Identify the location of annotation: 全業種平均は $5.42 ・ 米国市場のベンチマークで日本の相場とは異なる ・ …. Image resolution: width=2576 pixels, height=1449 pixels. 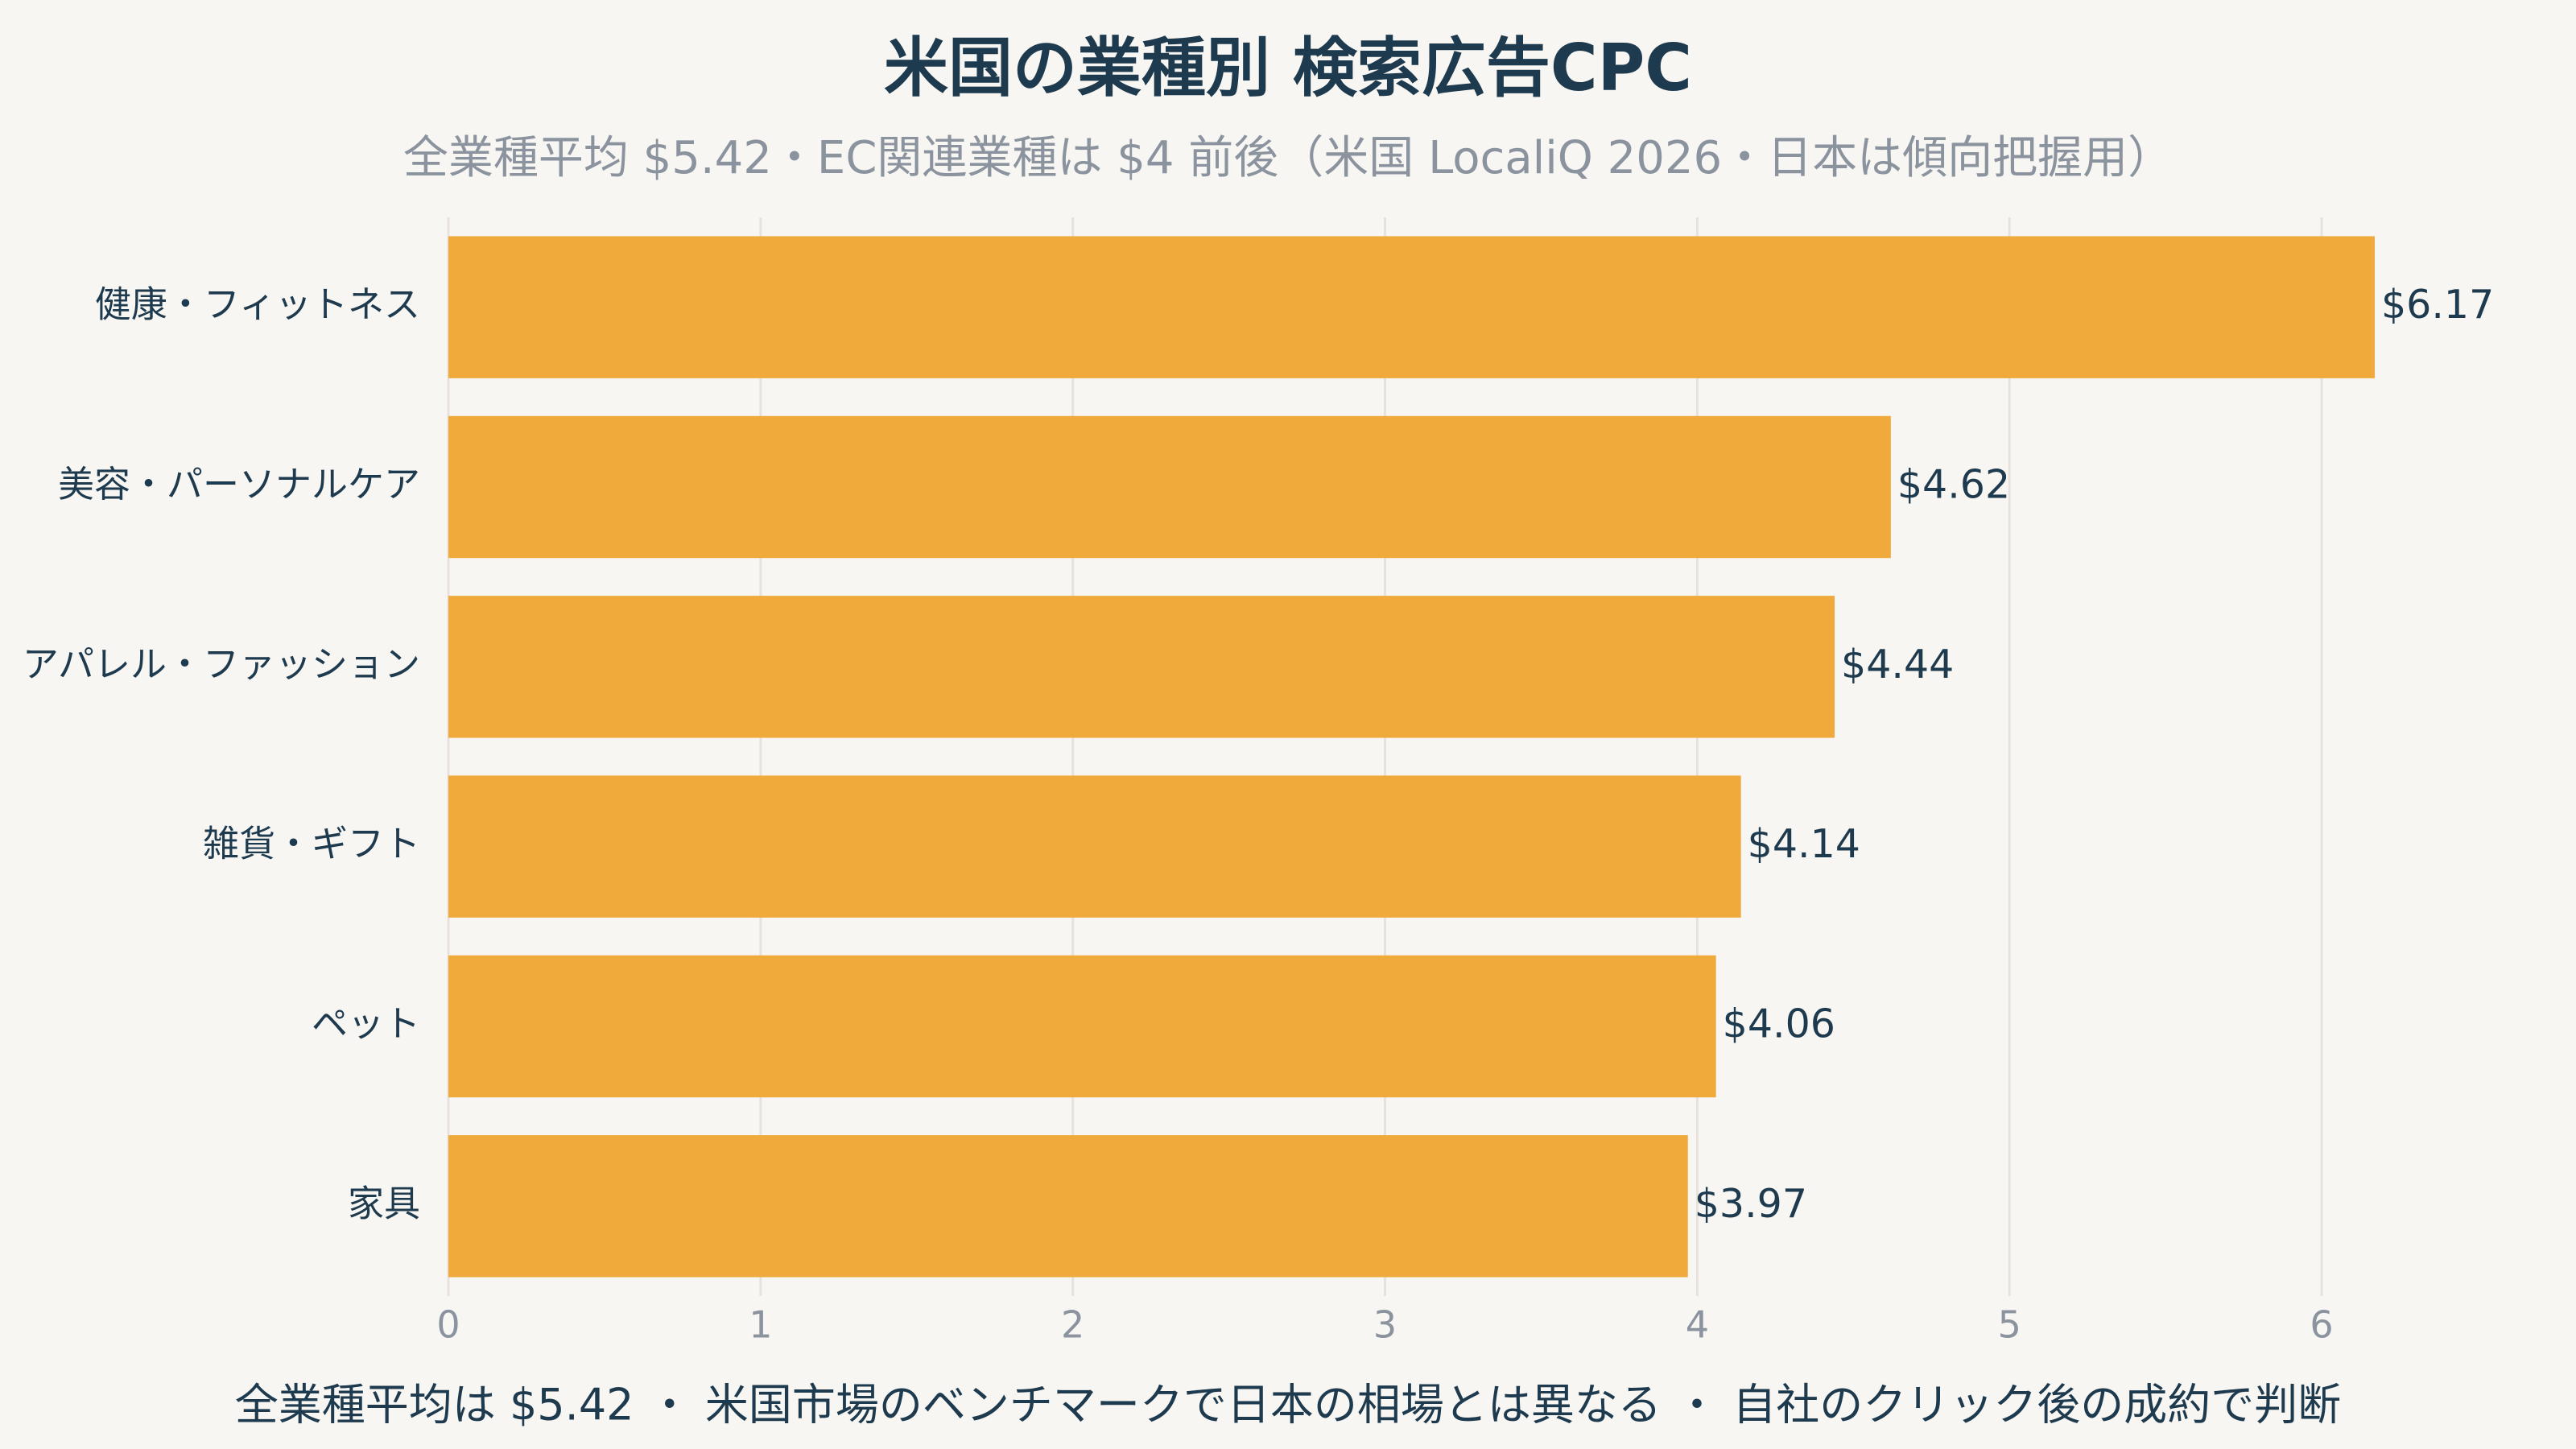
(1288, 1405).